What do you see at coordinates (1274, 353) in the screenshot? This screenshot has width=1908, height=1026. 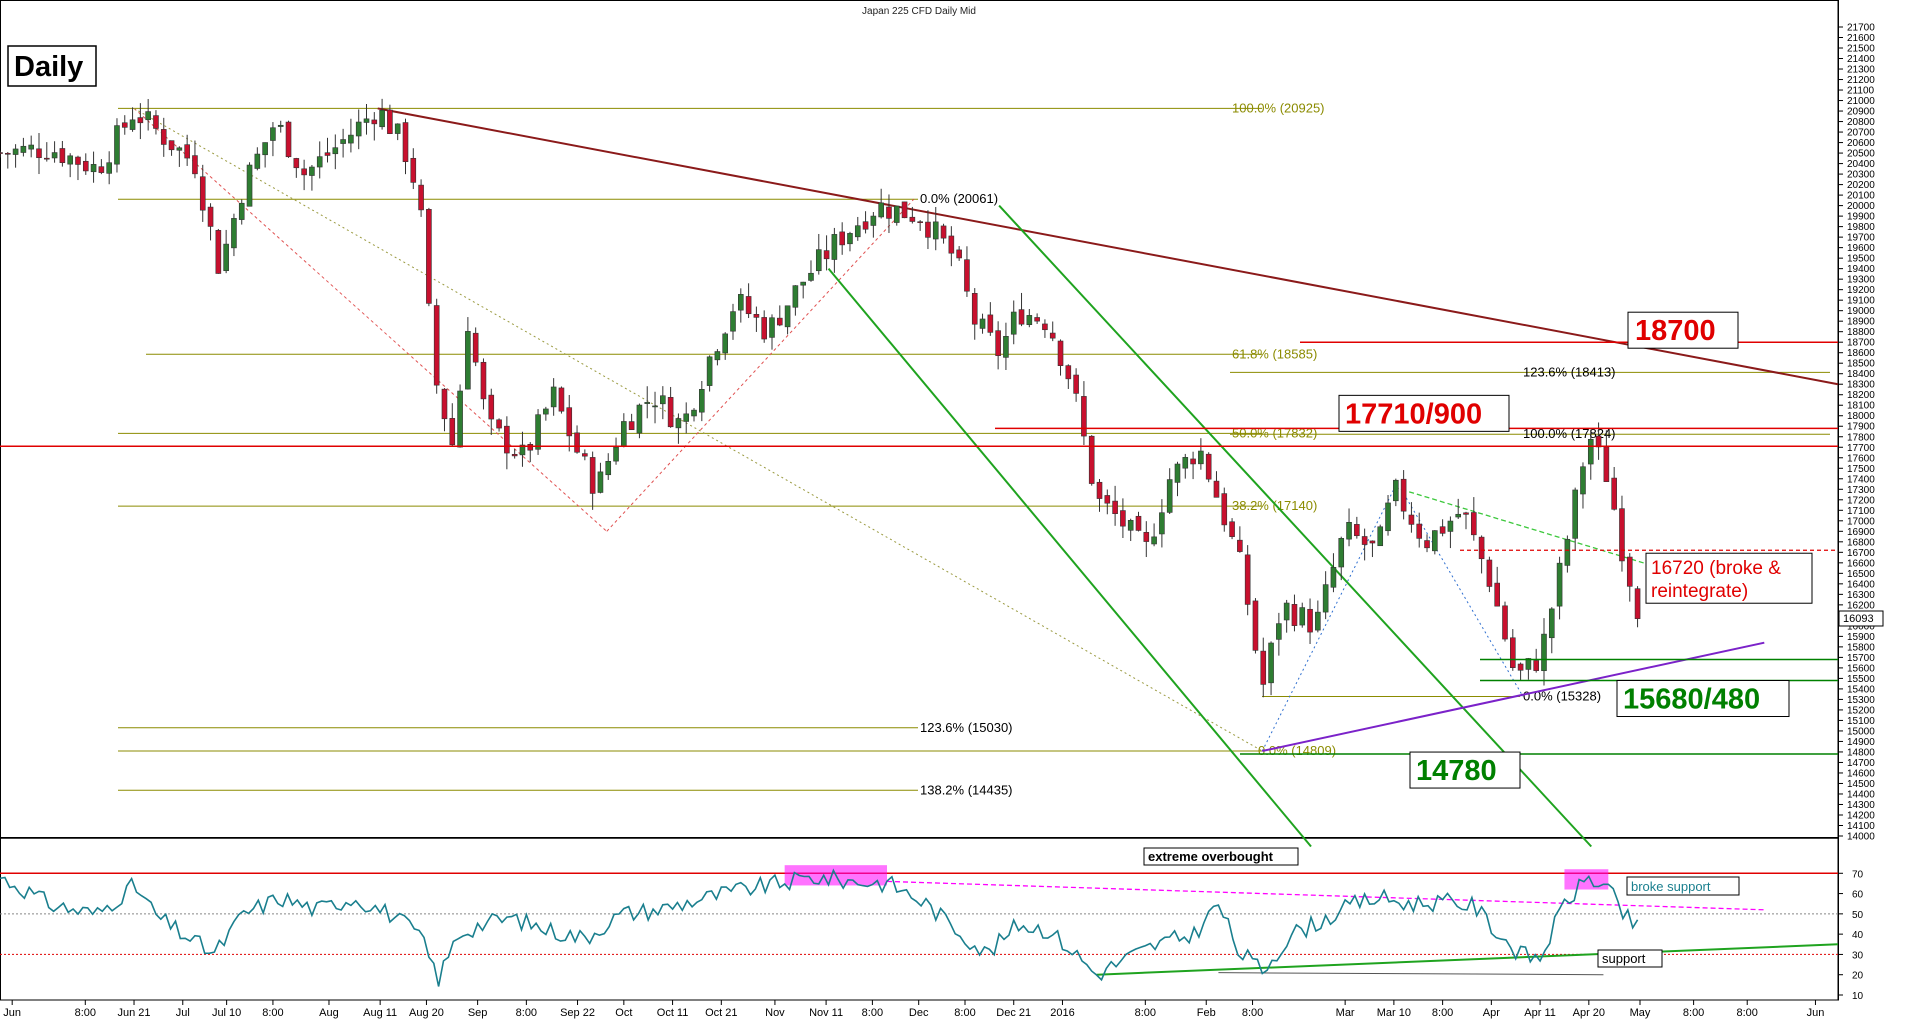 I see `fib-level-label: 61.8% (18585)` at bounding box center [1274, 353].